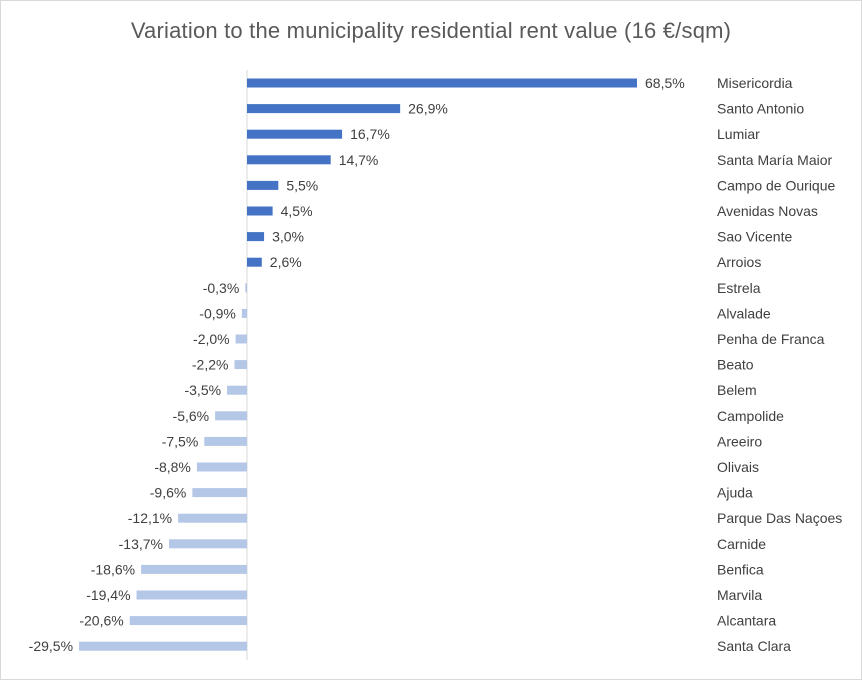  Describe the element at coordinates (738, 134) in the screenshot. I see `category-label: Lumiar` at that location.